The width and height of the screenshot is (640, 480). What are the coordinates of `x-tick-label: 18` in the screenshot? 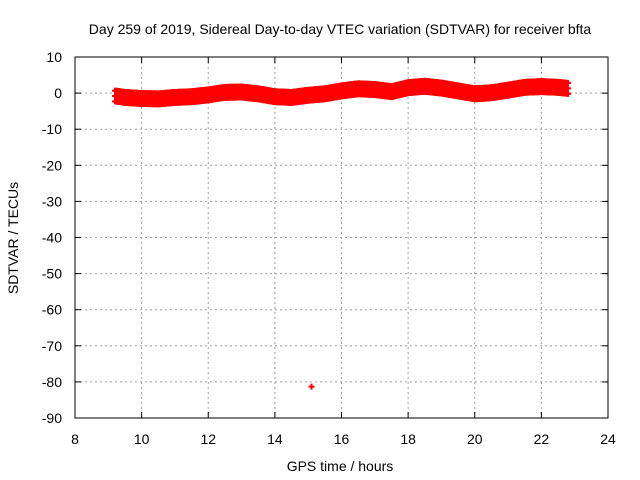 It's located at (408, 439).